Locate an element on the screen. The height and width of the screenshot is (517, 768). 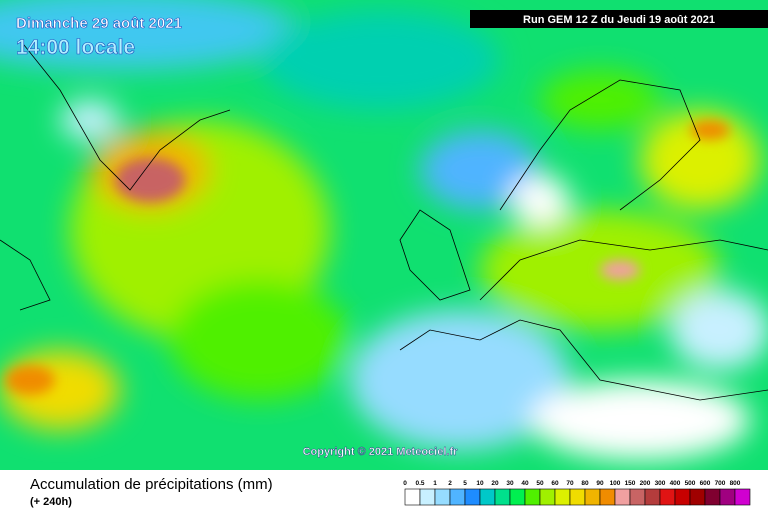
legend-label: 600 is located at coordinates (705, 483).